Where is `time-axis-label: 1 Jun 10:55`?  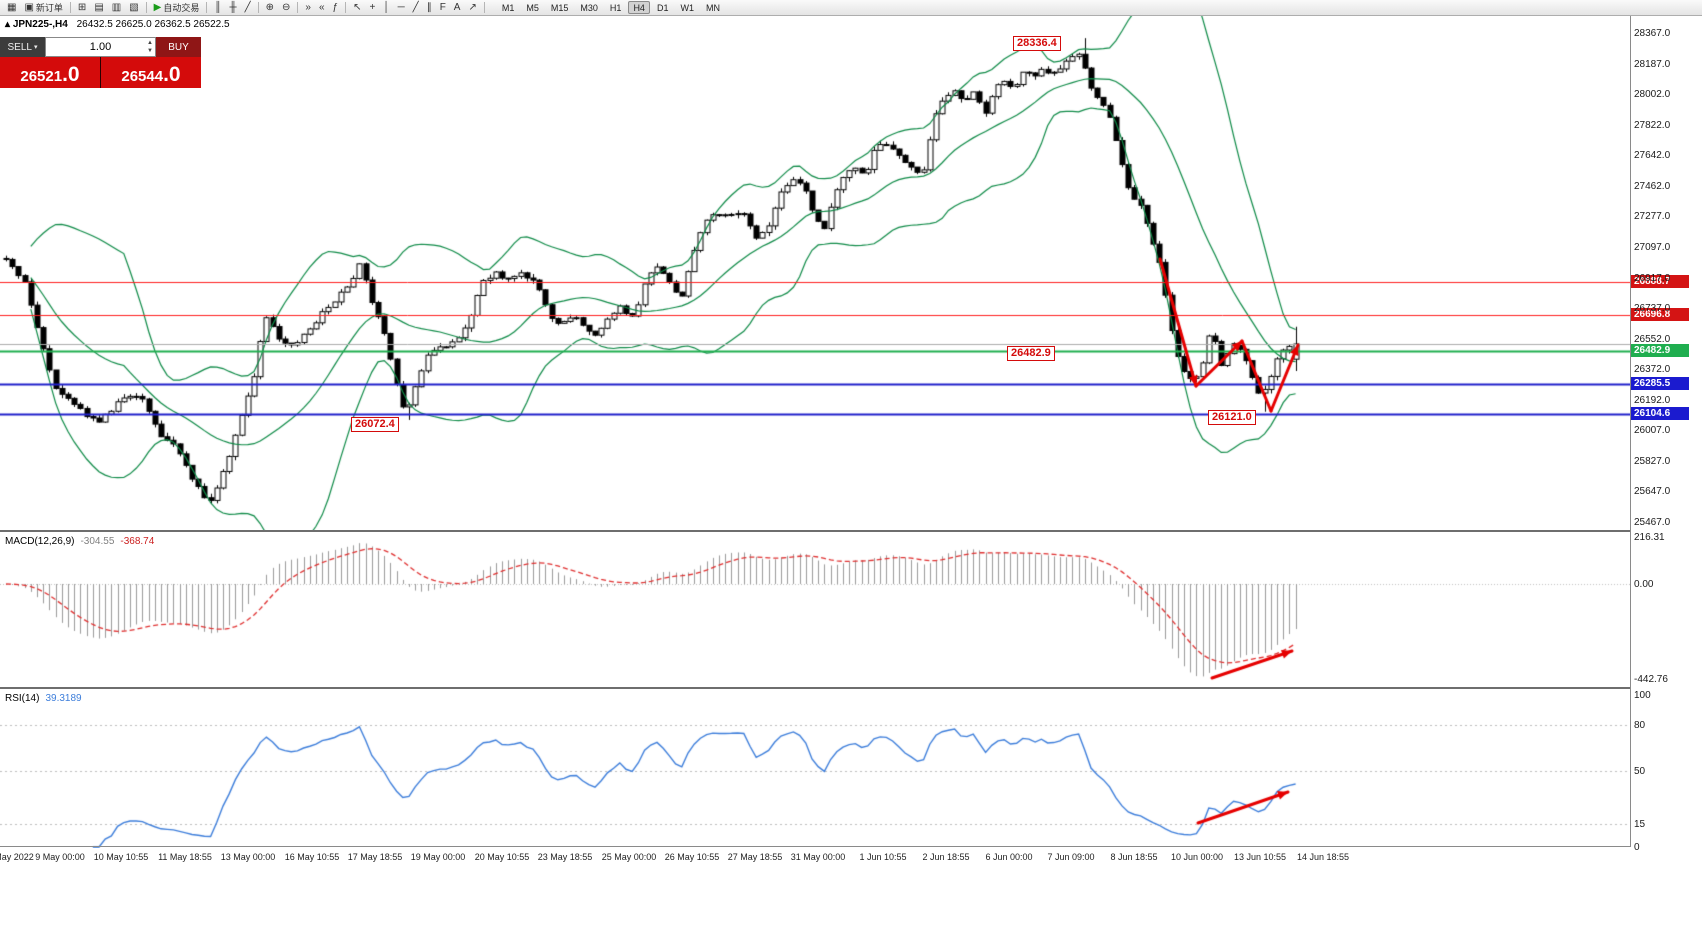 time-axis-label: 1 Jun 10:55 is located at coordinates (883, 857).